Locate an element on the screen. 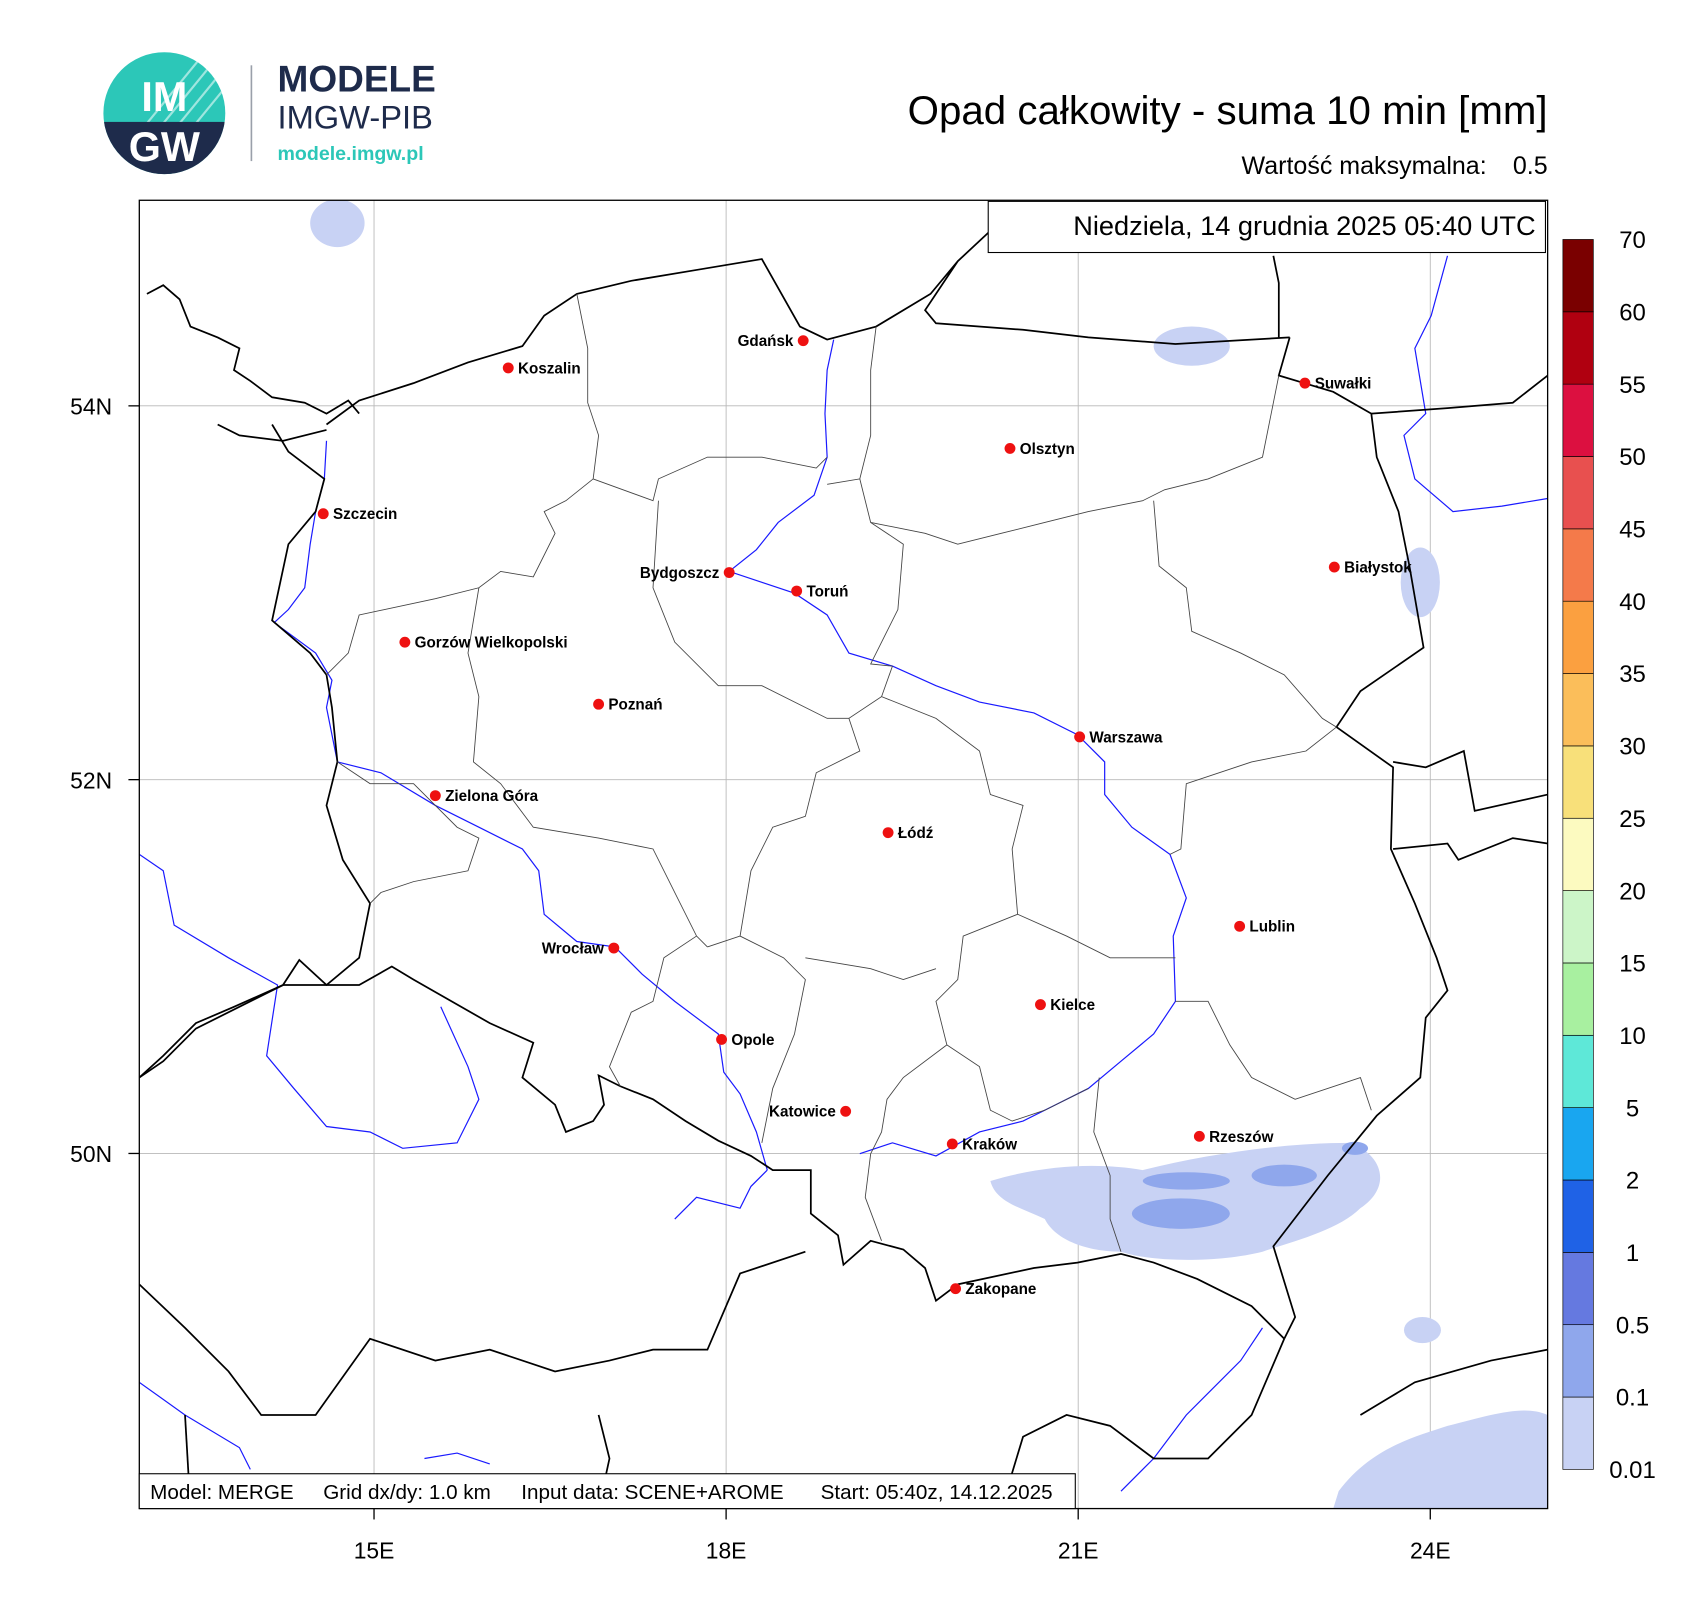 The width and height of the screenshot is (1700, 1600). colorbar-label: 35 is located at coordinates (1632, 674).